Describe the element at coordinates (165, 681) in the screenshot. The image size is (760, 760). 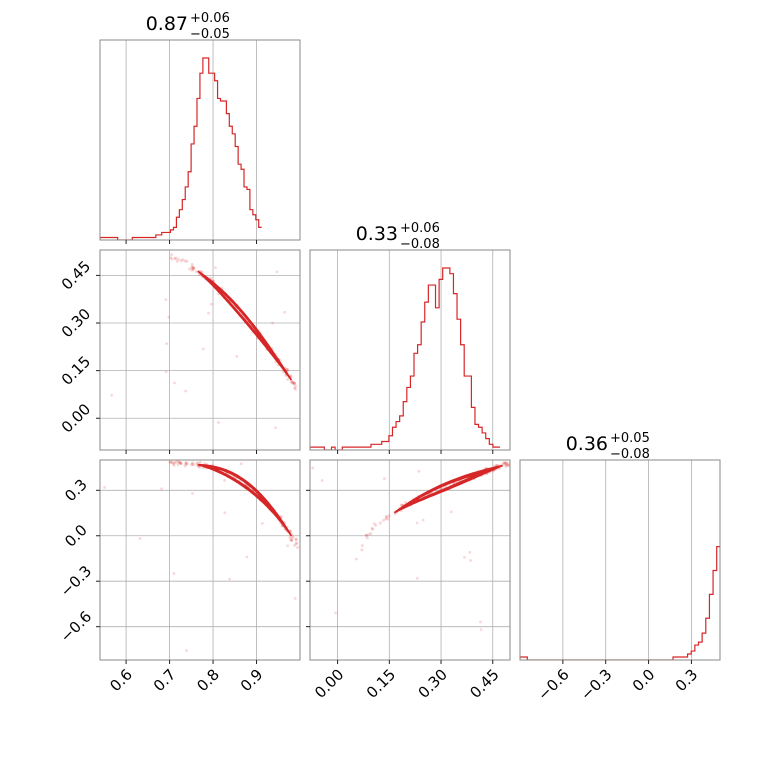
I see `x-tick-label: 0.7` at that location.